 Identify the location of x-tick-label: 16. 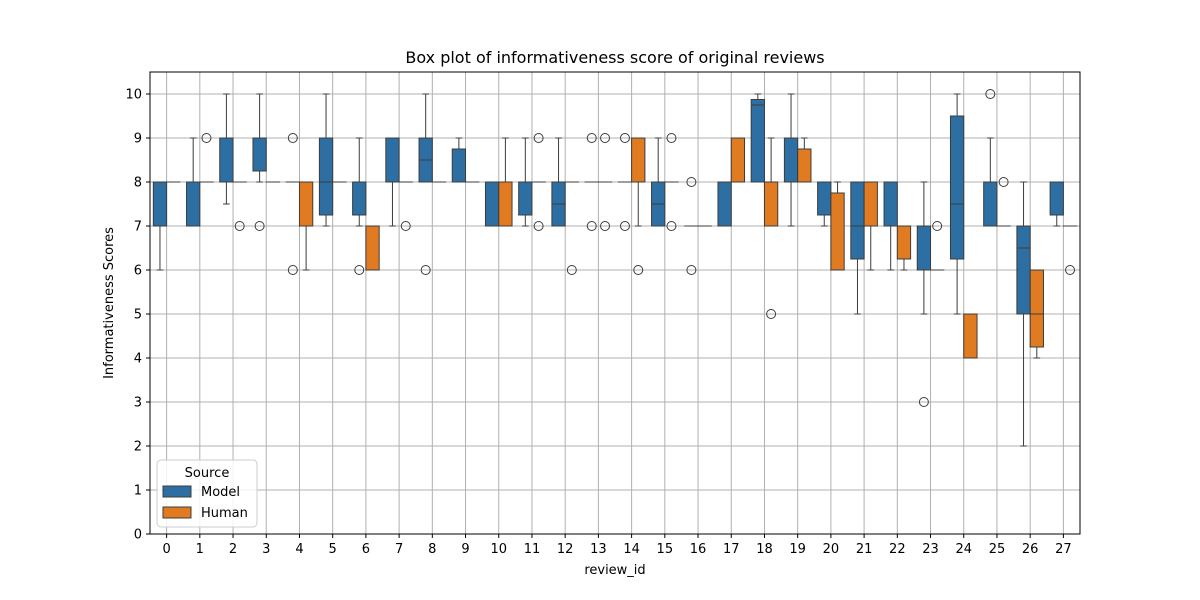
(698, 549).